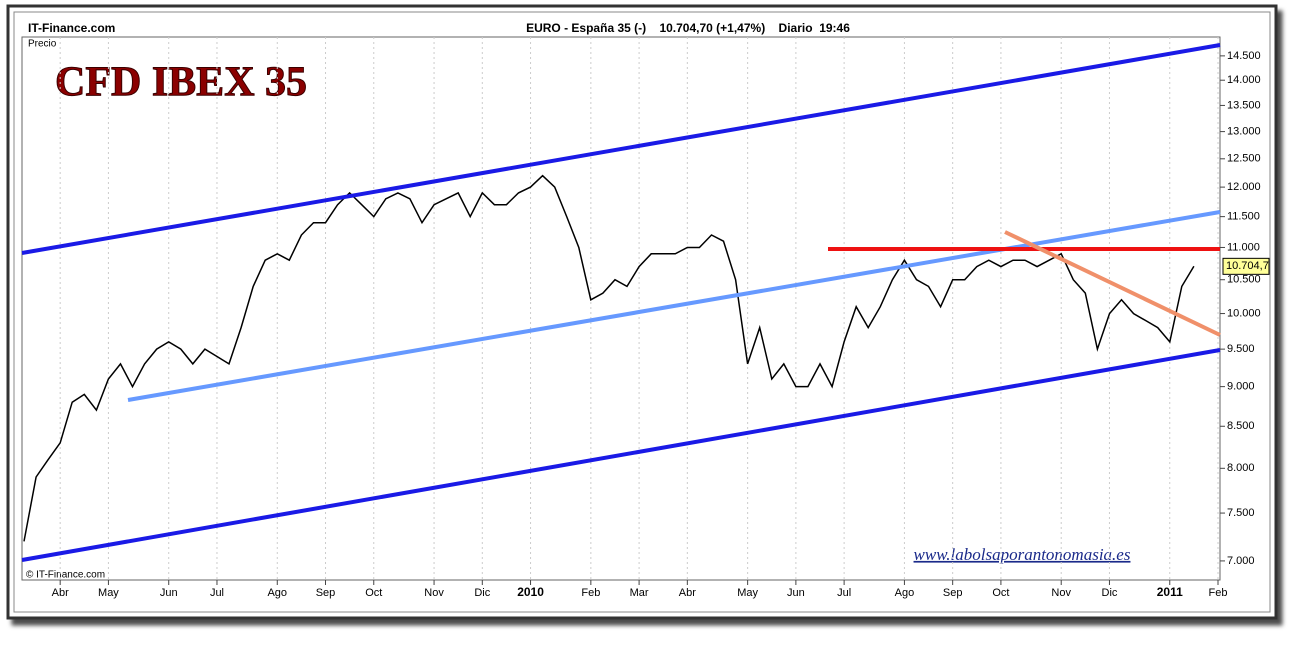  What do you see at coordinates (1244, 313) in the screenshot?
I see `y-tick-label: 10.000` at bounding box center [1244, 313].